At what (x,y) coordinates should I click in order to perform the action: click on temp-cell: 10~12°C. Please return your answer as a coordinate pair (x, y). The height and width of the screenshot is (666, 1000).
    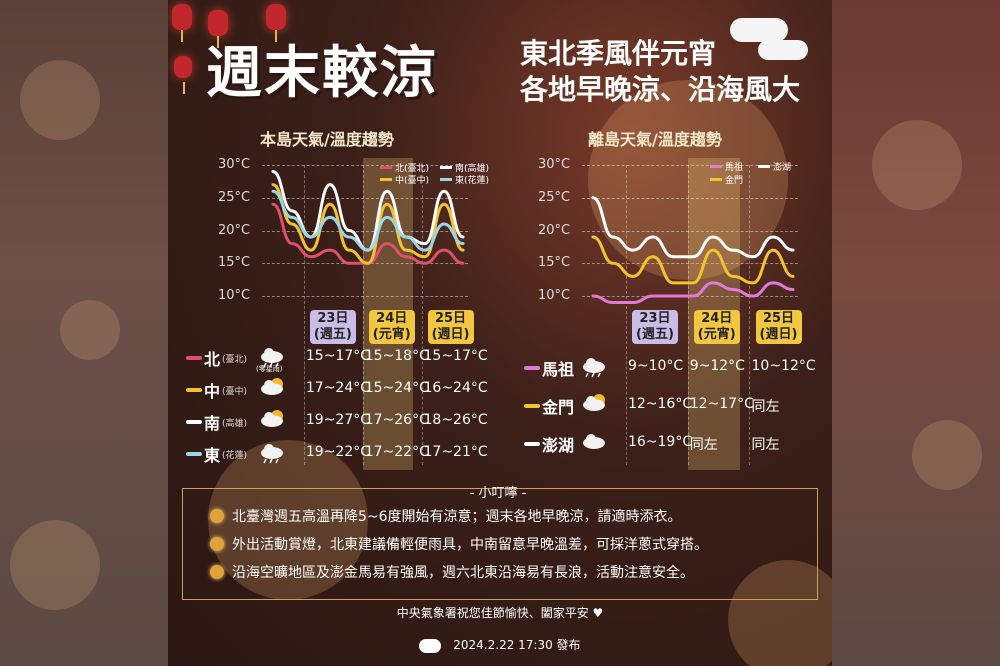
    Looking at the image, I should click on (783, 366).